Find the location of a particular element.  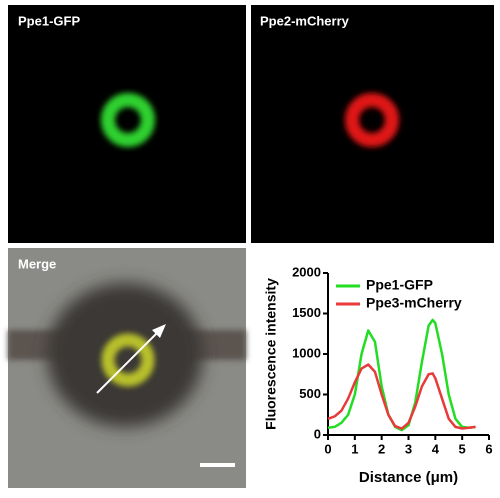

mcherry-ring is located at coordinates (372, 120).